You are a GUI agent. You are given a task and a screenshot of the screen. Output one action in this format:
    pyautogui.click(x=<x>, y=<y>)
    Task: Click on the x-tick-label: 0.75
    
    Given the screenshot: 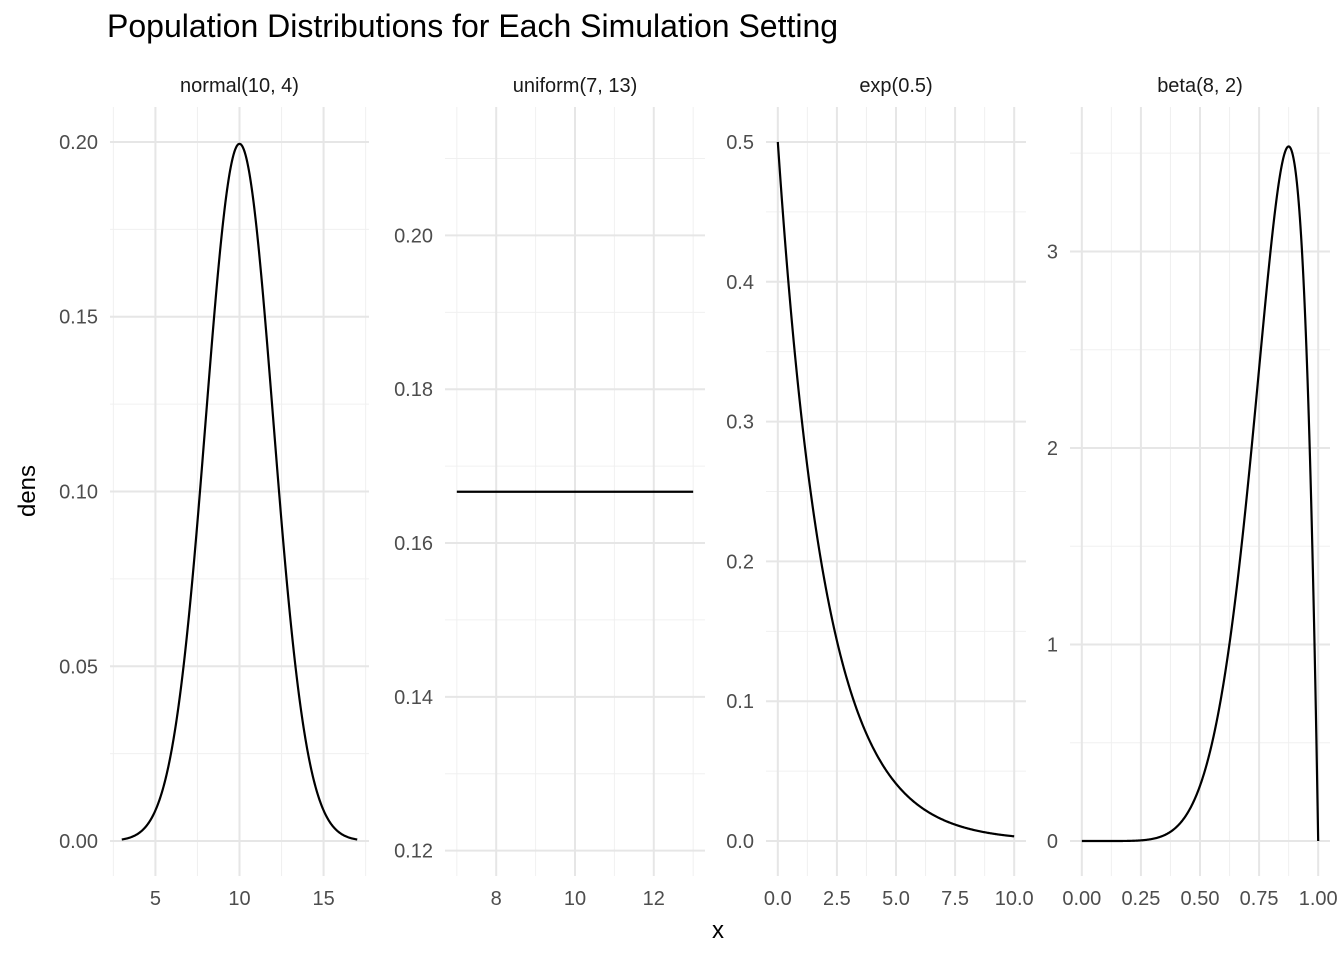 What is the action you would take?
    pyautogui.click(x=1259, y=899)
    